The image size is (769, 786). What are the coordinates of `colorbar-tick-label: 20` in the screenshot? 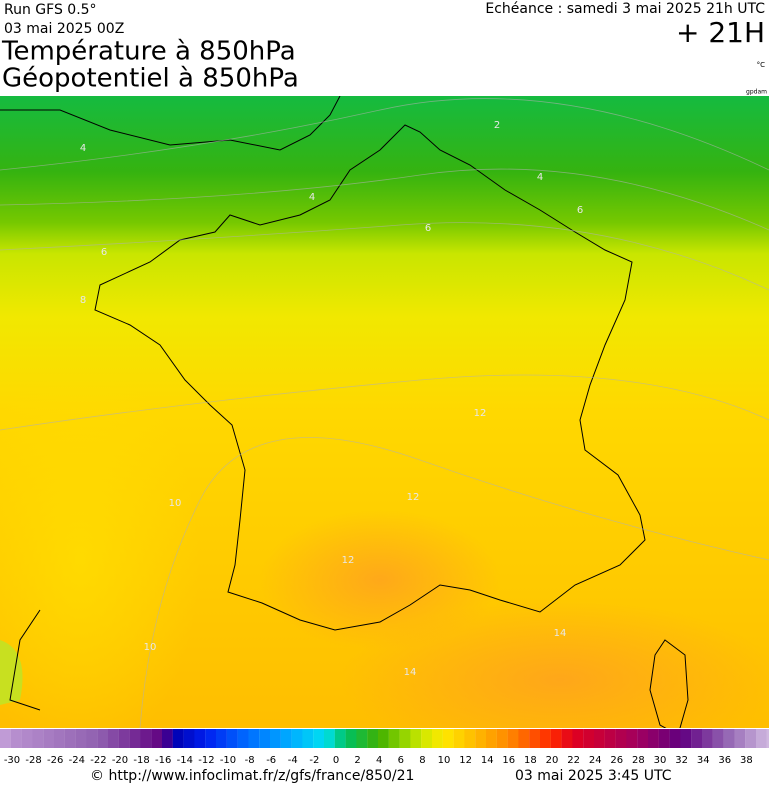 It's located at (552, 760).